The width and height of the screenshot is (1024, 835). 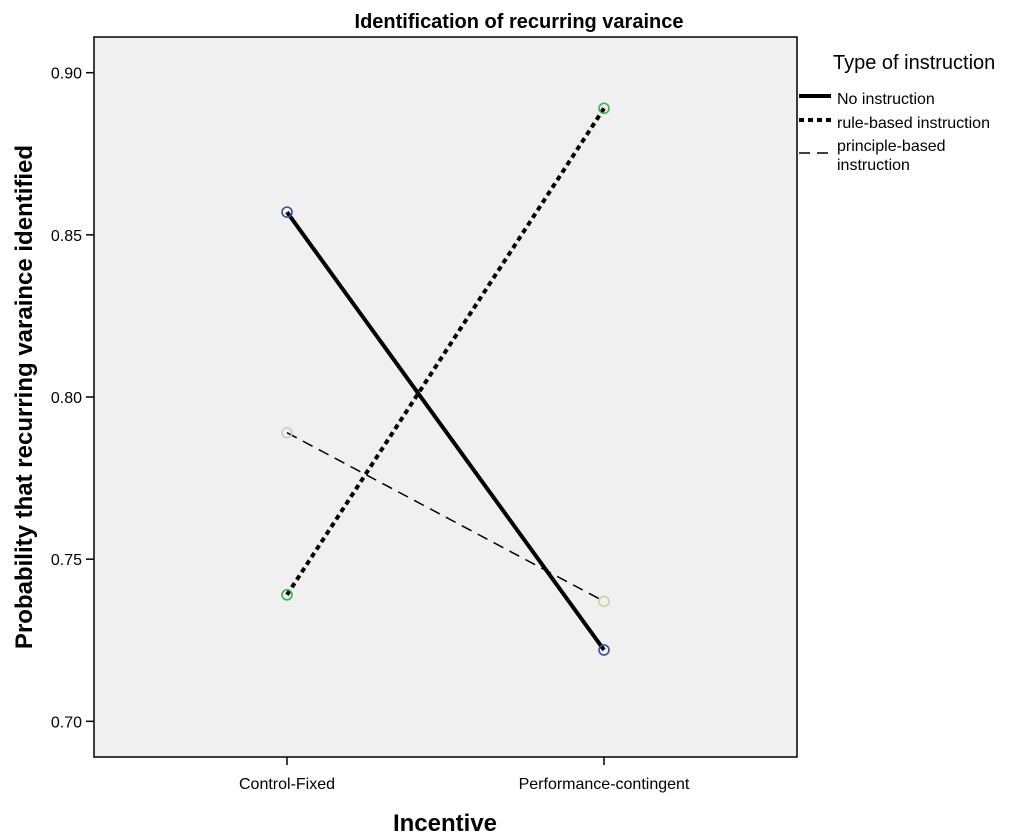 I want to click on legend-label: principle-based instruction, so click(x=891, y=156).